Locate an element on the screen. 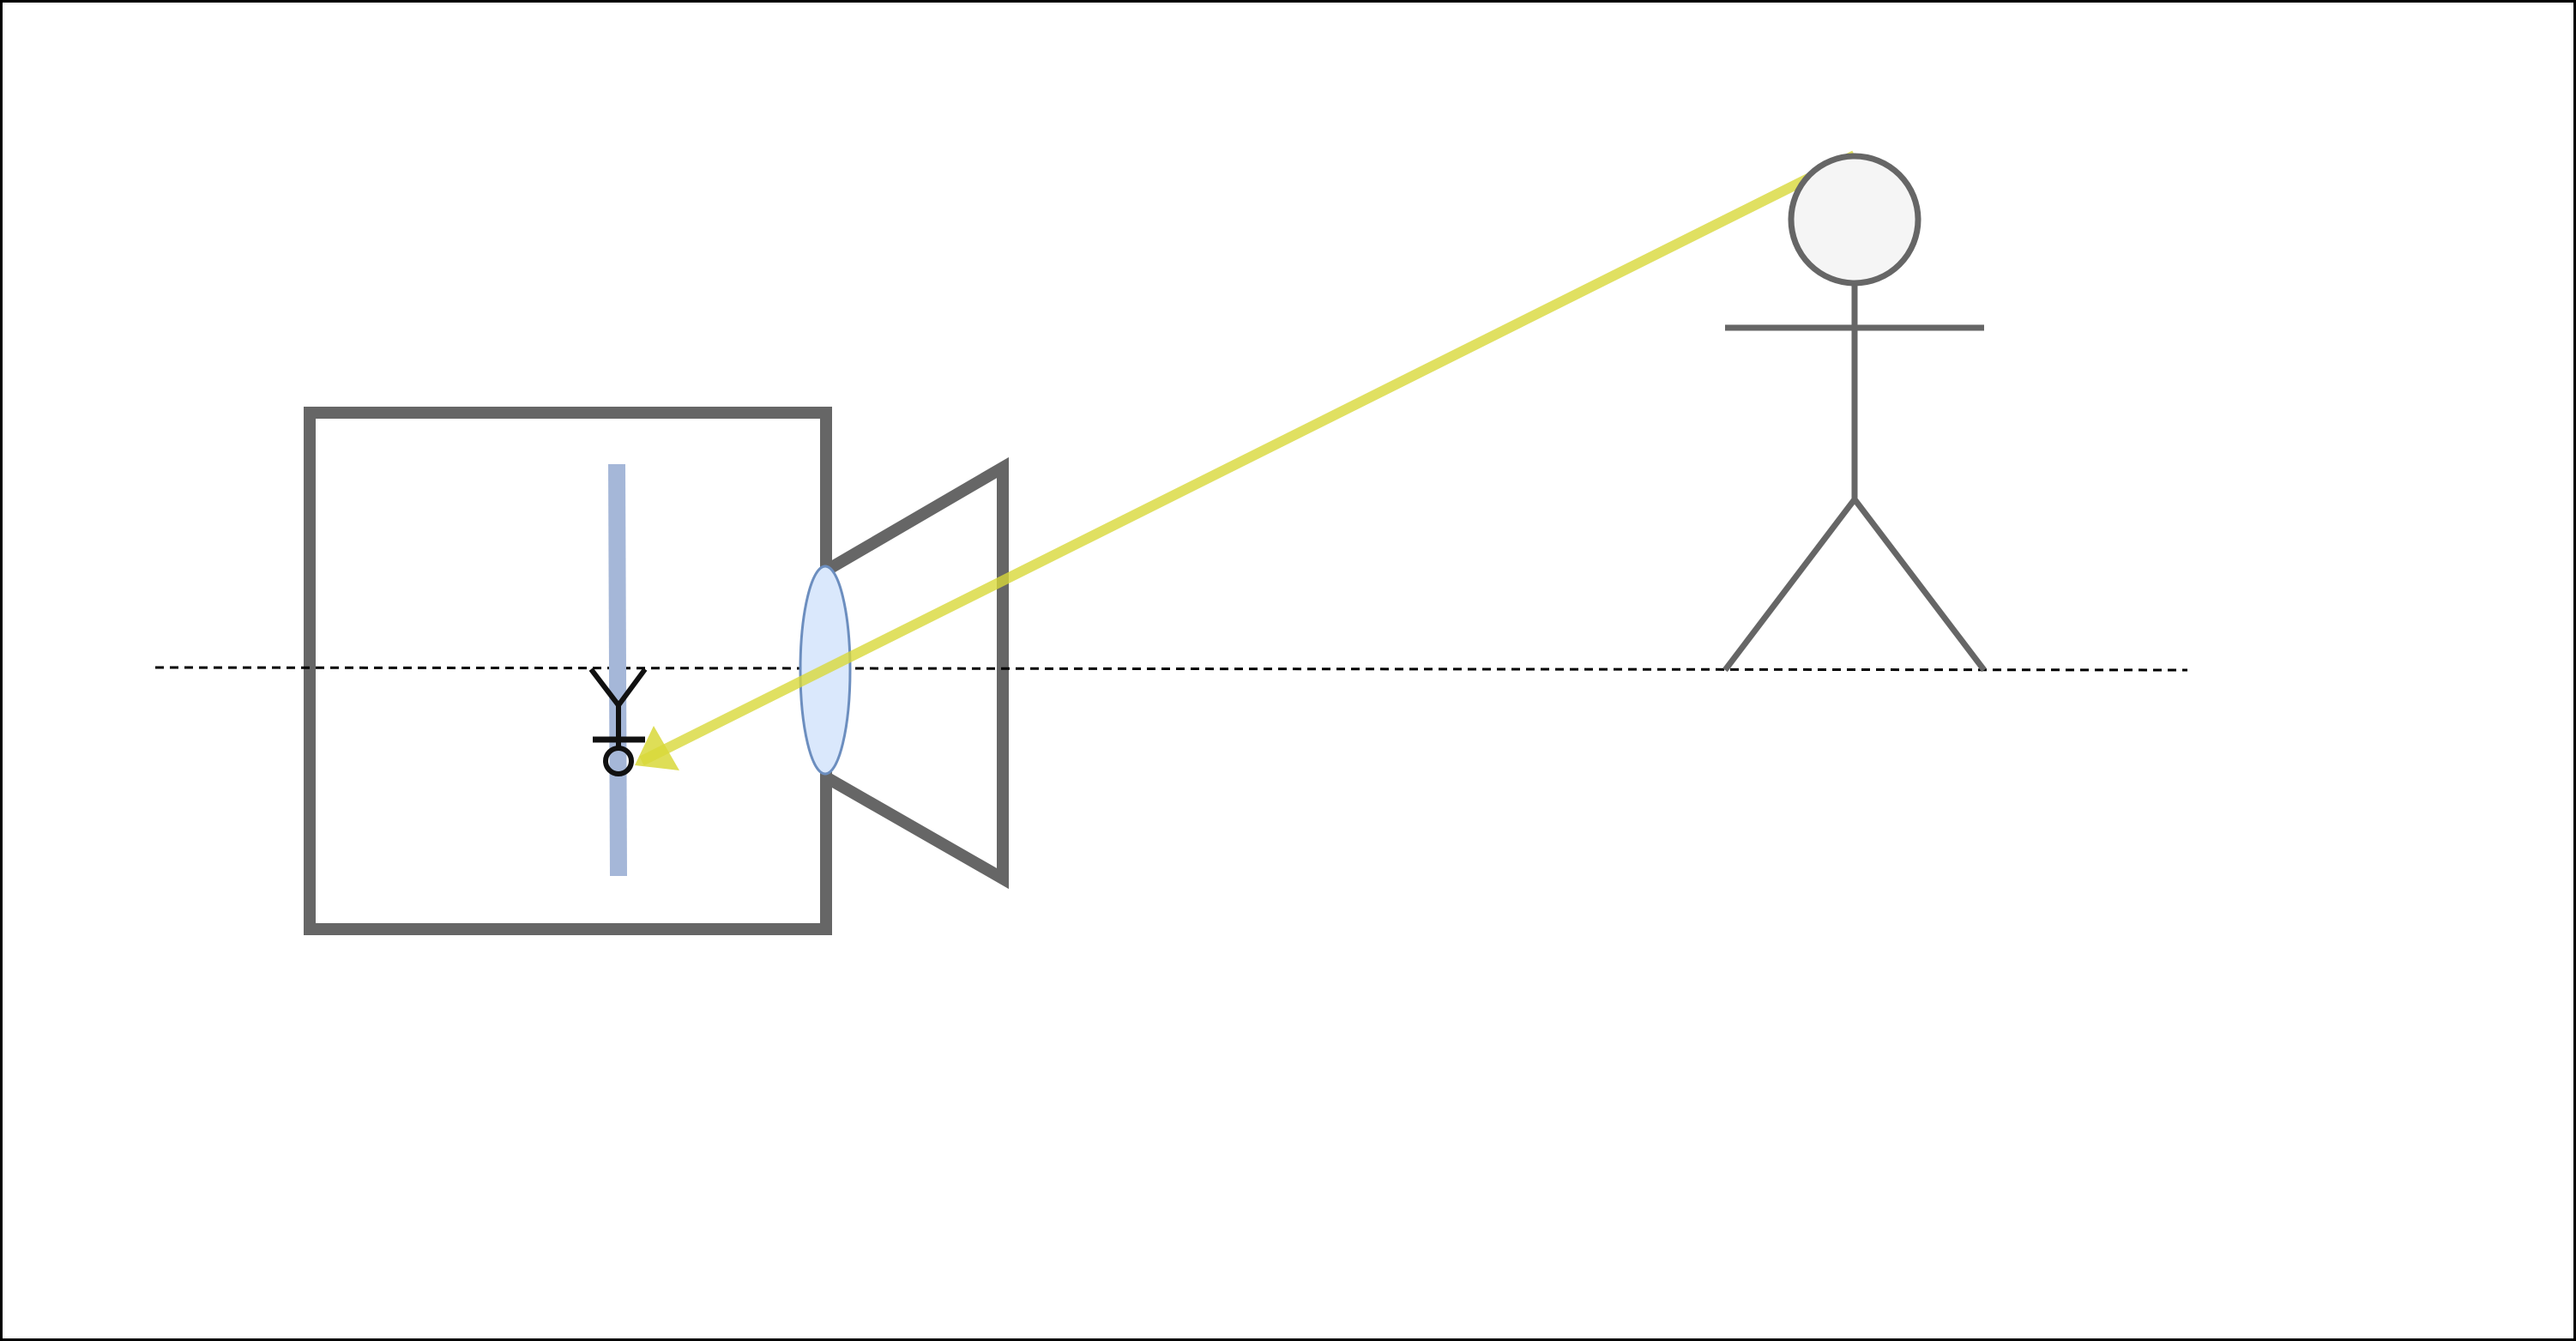  inverted-figure-head is located at coordinates (618, 761).